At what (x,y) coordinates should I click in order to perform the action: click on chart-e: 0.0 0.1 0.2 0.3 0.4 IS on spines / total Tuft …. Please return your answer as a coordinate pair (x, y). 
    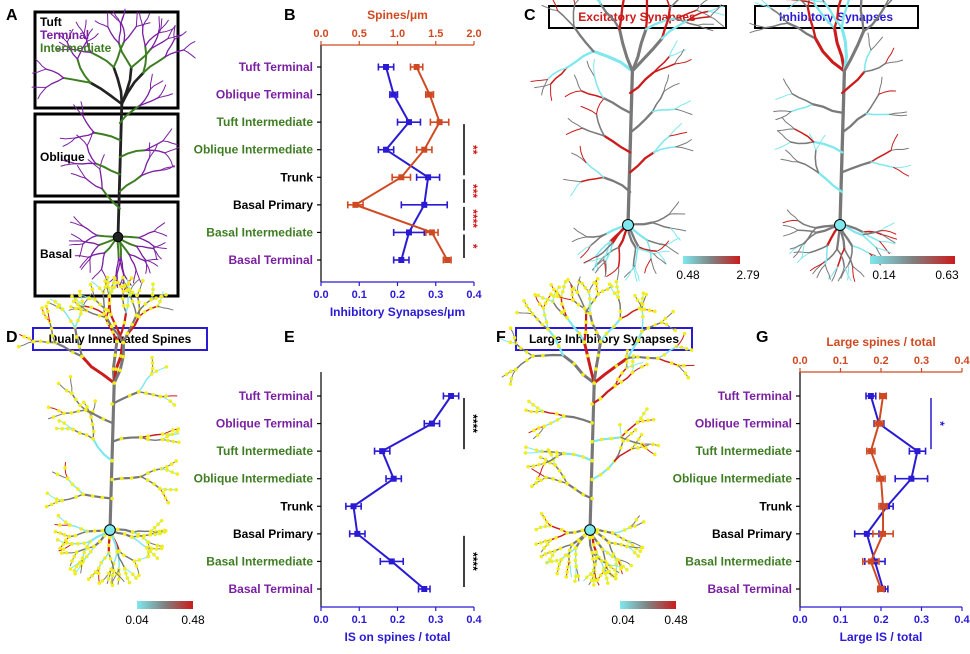
    Looking at the image, I should click on (338, 508).